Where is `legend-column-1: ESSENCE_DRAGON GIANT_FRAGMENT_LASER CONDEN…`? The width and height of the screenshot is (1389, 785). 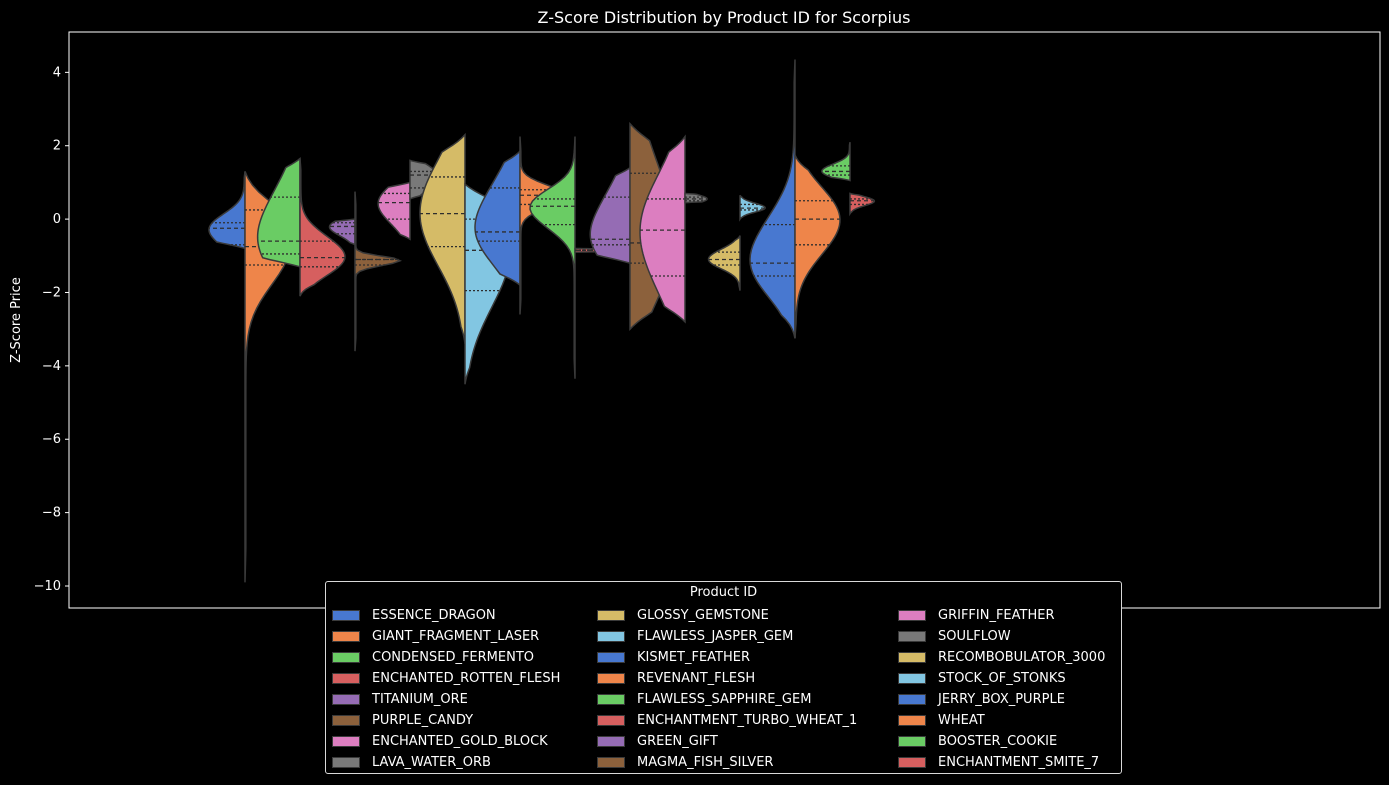 legend-column-1: ESSENCE_DRAGON GIANT_FRAGMENT_LASER CONDEN… is located at coordinates (446, 689).